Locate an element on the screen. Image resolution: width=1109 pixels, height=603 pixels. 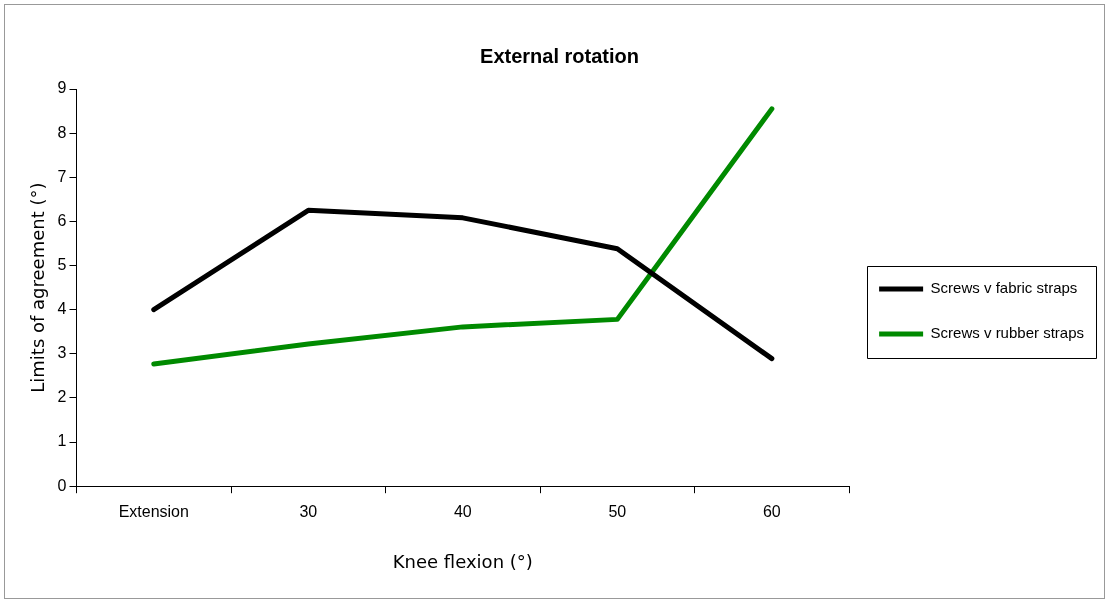
chart-title: External rotation is located at coordinates (559, 55).